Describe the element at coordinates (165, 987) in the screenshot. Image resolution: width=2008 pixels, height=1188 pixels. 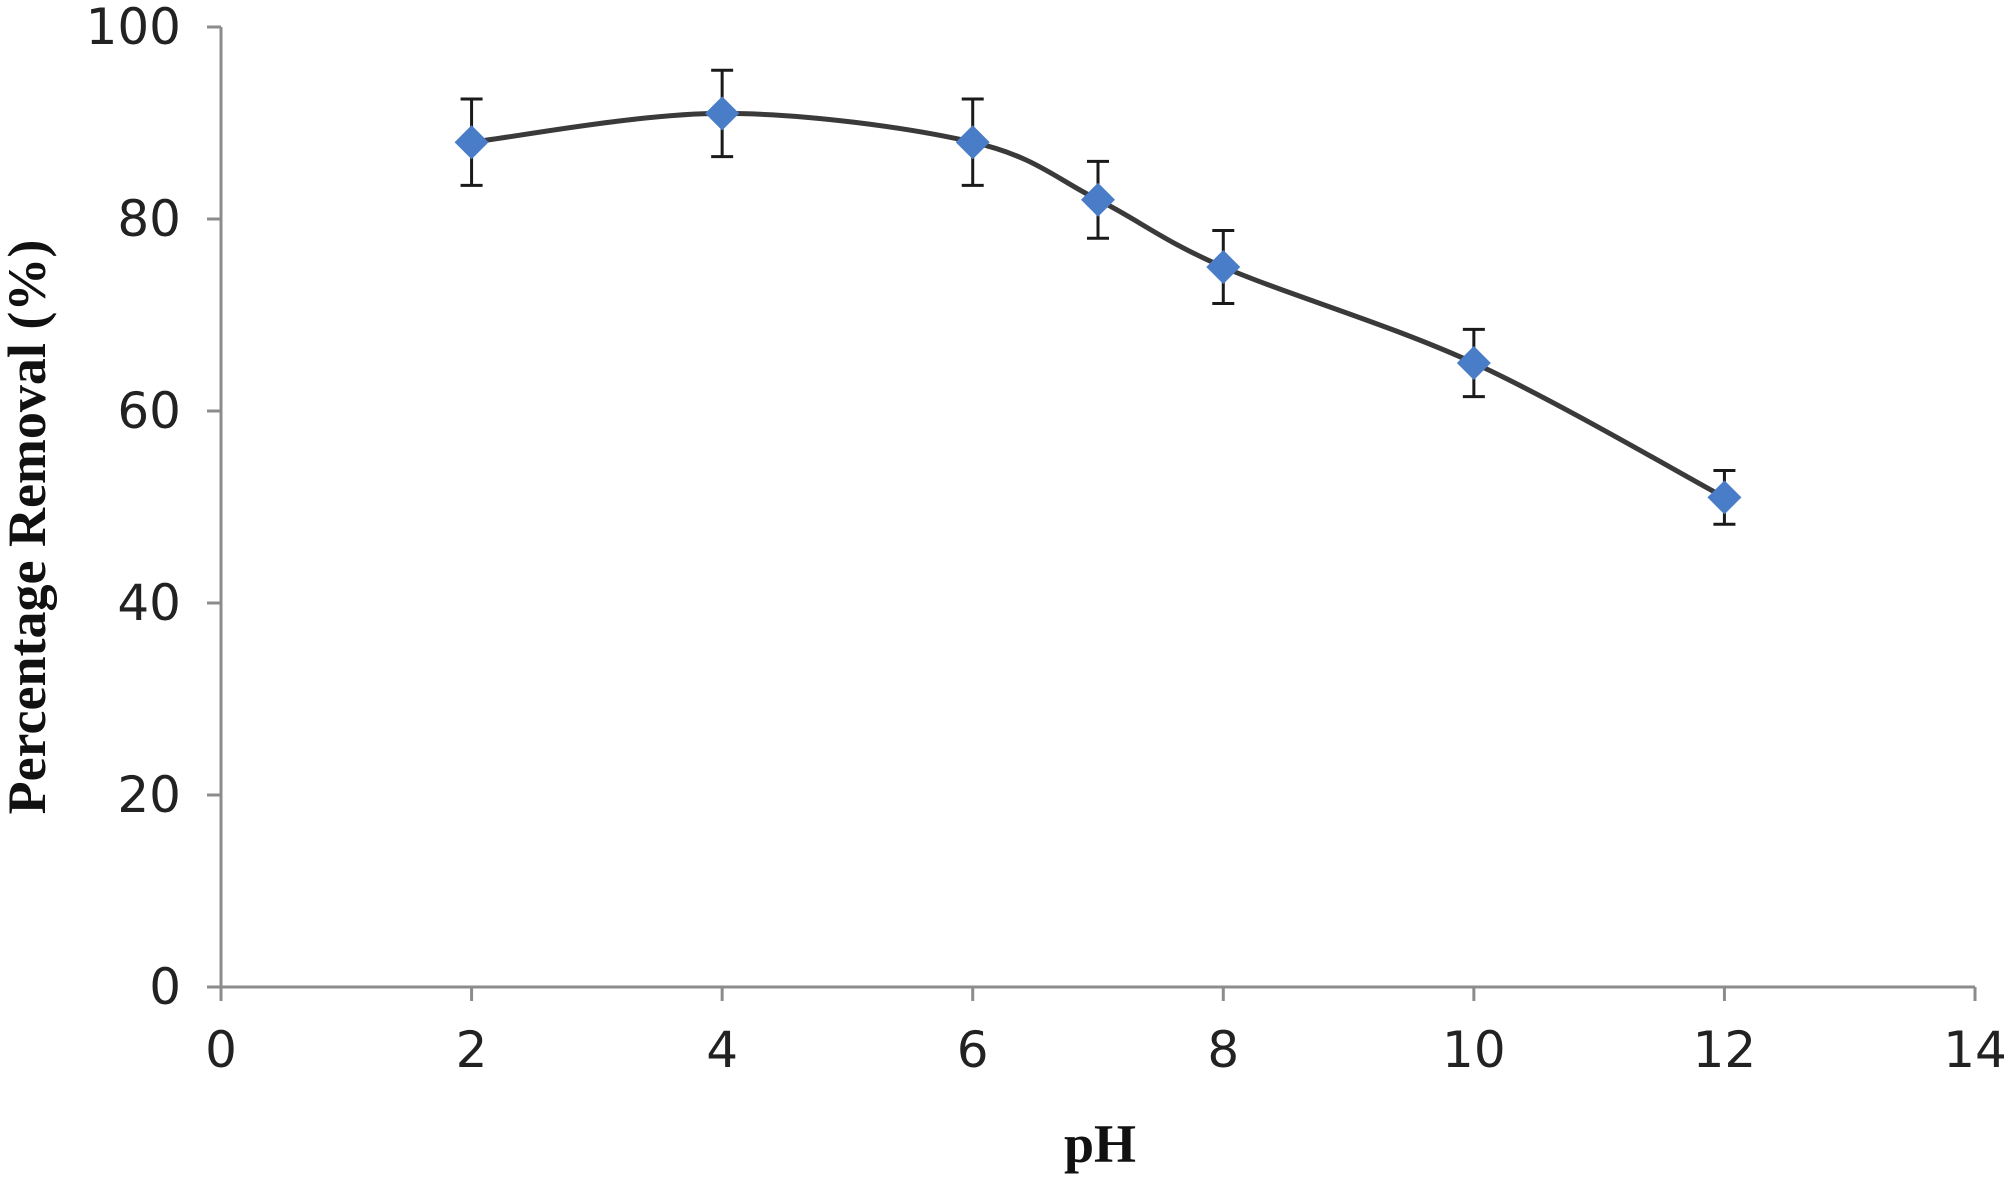
I see `y-tick-label: 0` at that location.